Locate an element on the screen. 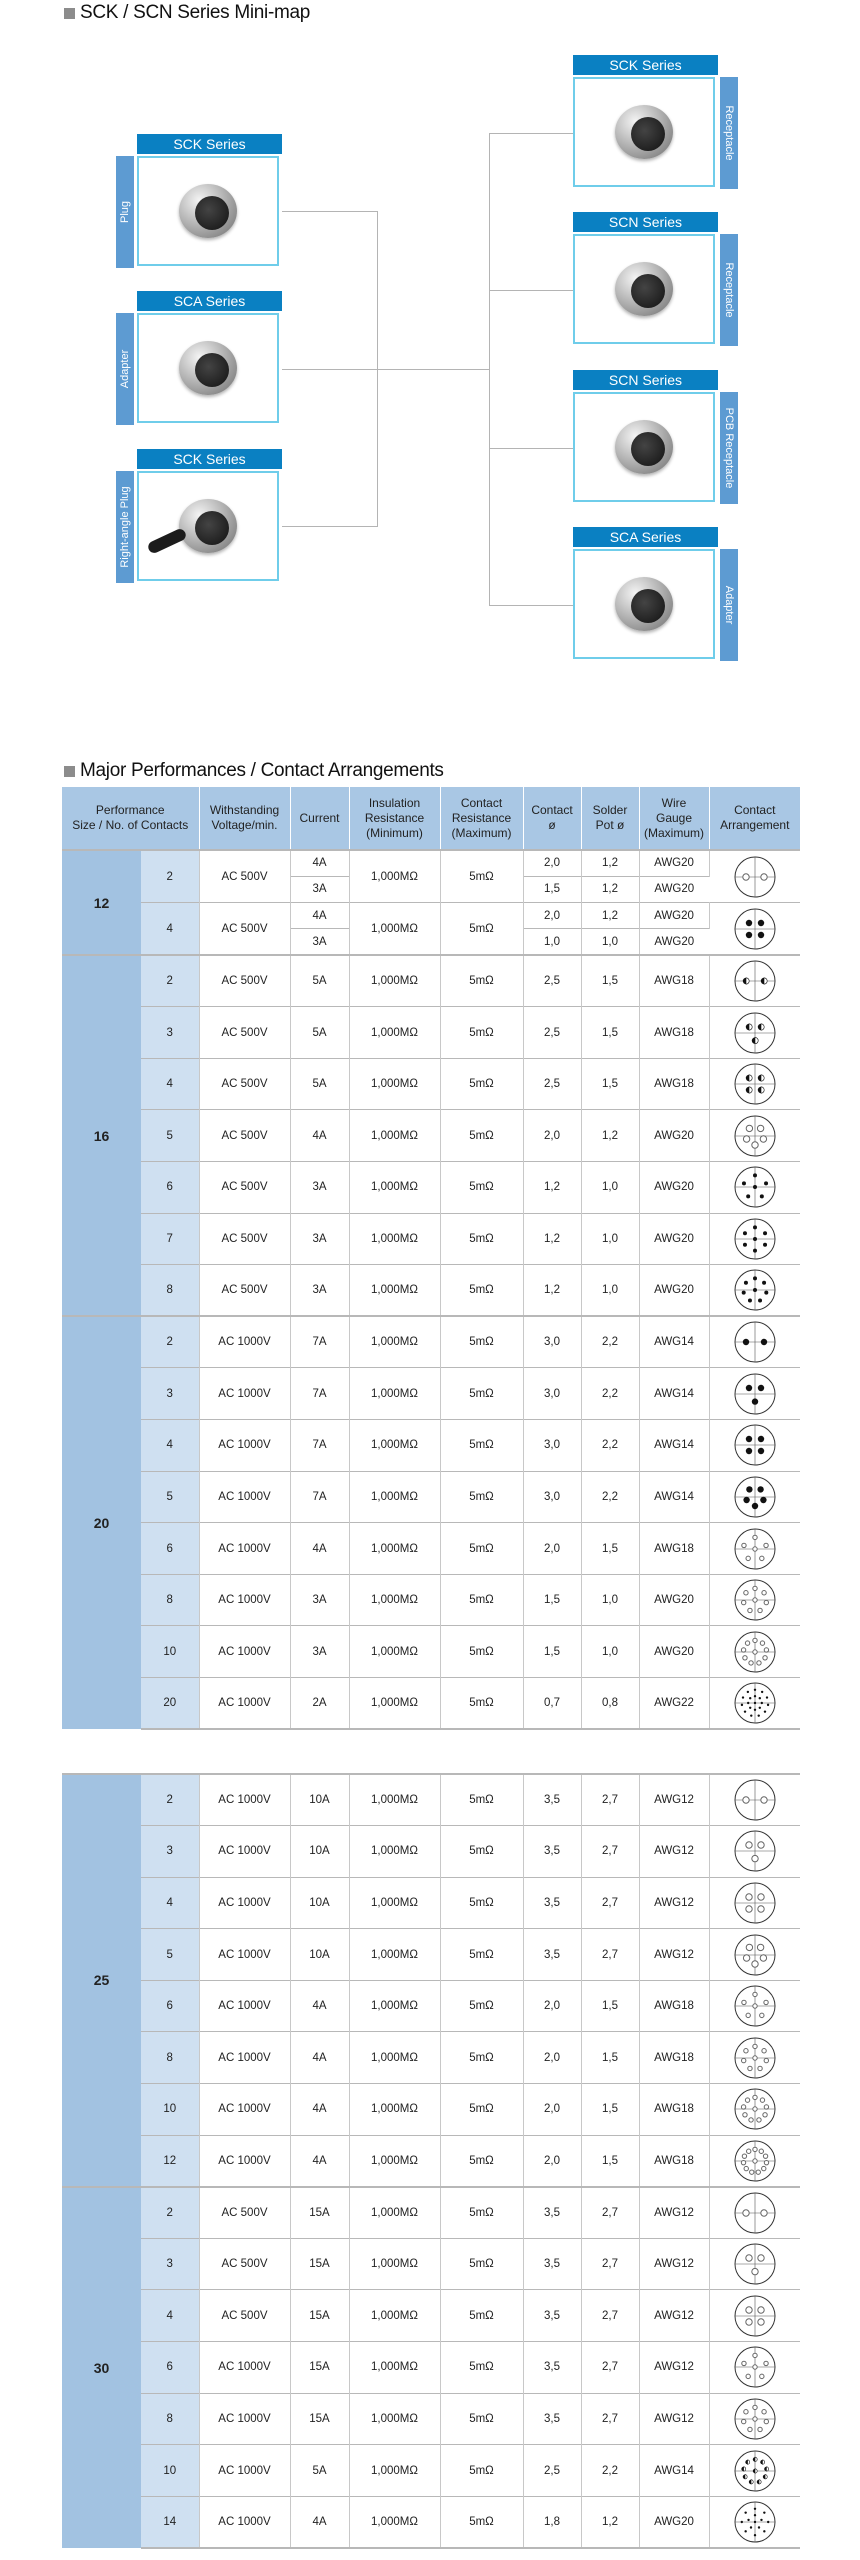 This screenshot has width=860, height=2560. wire-gauge: AWG20 is located at coordinates (674, 1238).